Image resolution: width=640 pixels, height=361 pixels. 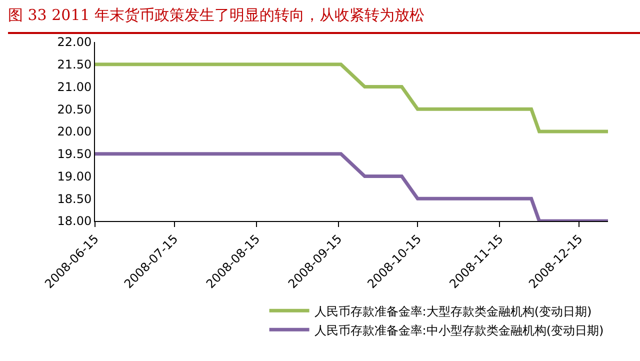 I want to click on y-tick-label: 22.00, so click(x=74, y=42).